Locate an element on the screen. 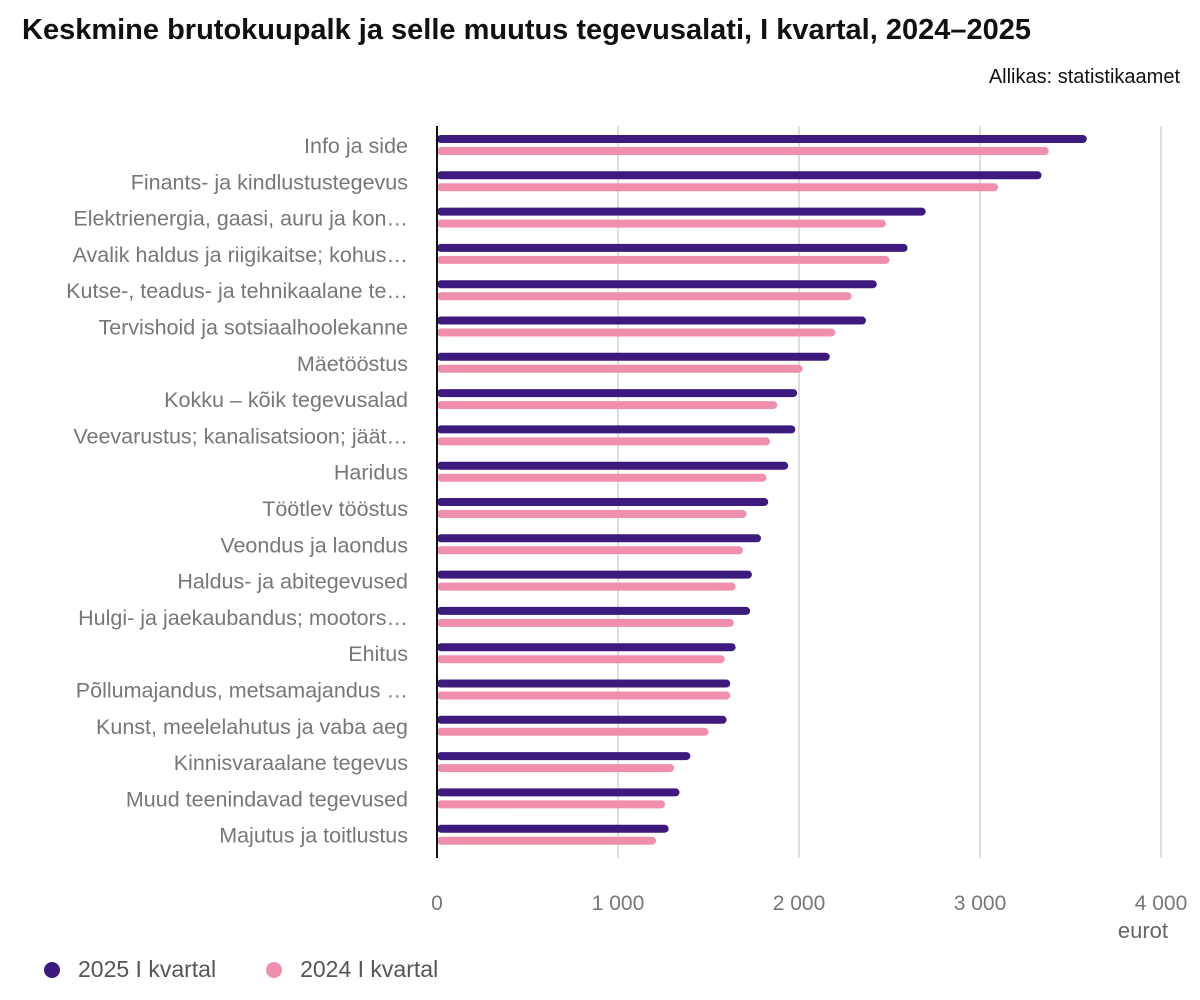 The image size is (1200, 1000). legend-label-2024: 2024 I kvartal is located at coordinates (369, 969).